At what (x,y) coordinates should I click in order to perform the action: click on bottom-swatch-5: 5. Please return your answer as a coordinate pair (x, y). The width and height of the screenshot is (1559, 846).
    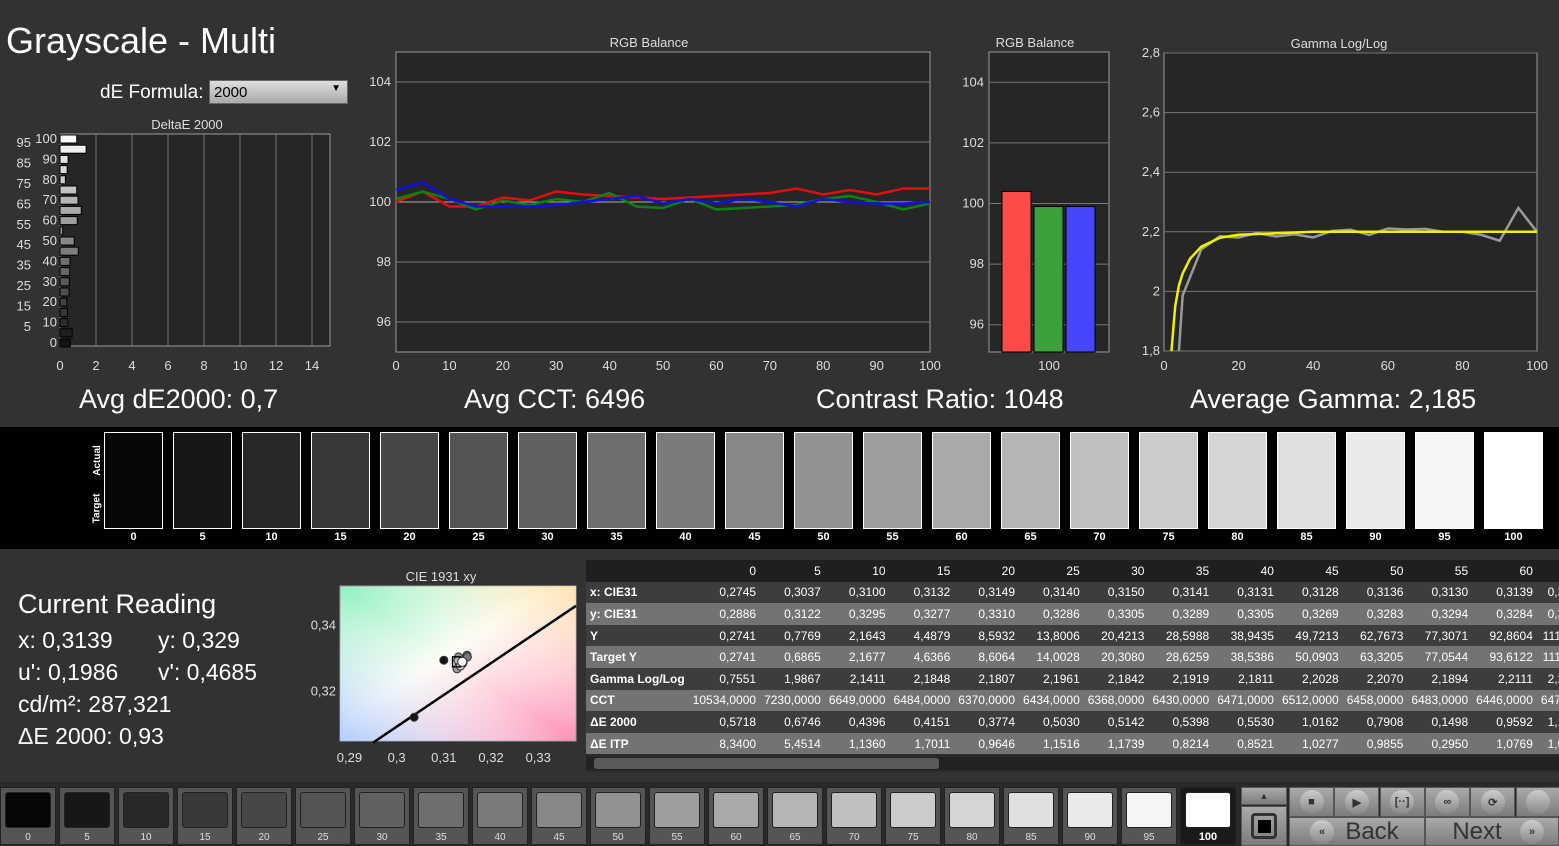
    Looking at the image, I should click on (87, 816).